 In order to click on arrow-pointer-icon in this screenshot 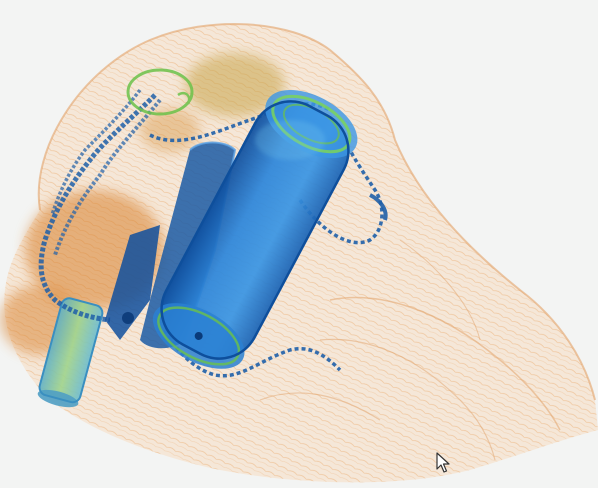, I will do `click(443, 462)`.